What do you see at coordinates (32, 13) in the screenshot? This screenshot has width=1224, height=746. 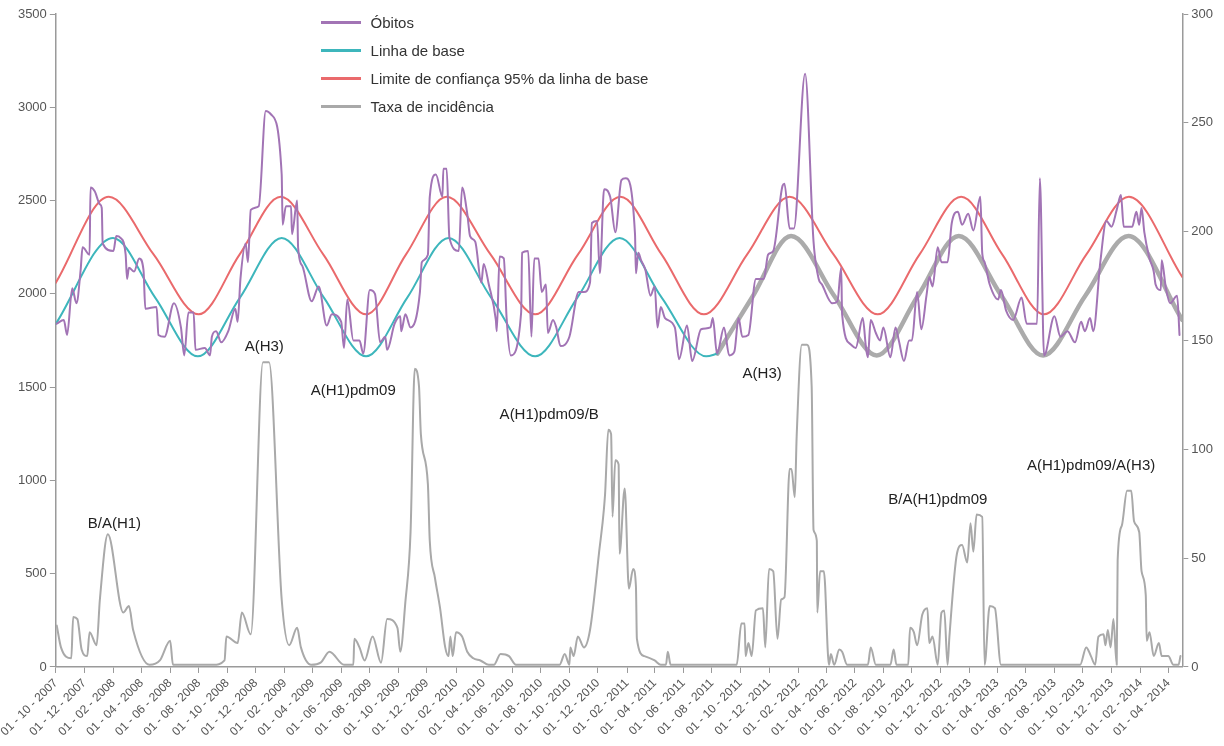 I see `y-tick-label: 3500` at bounding box center [32, 13].